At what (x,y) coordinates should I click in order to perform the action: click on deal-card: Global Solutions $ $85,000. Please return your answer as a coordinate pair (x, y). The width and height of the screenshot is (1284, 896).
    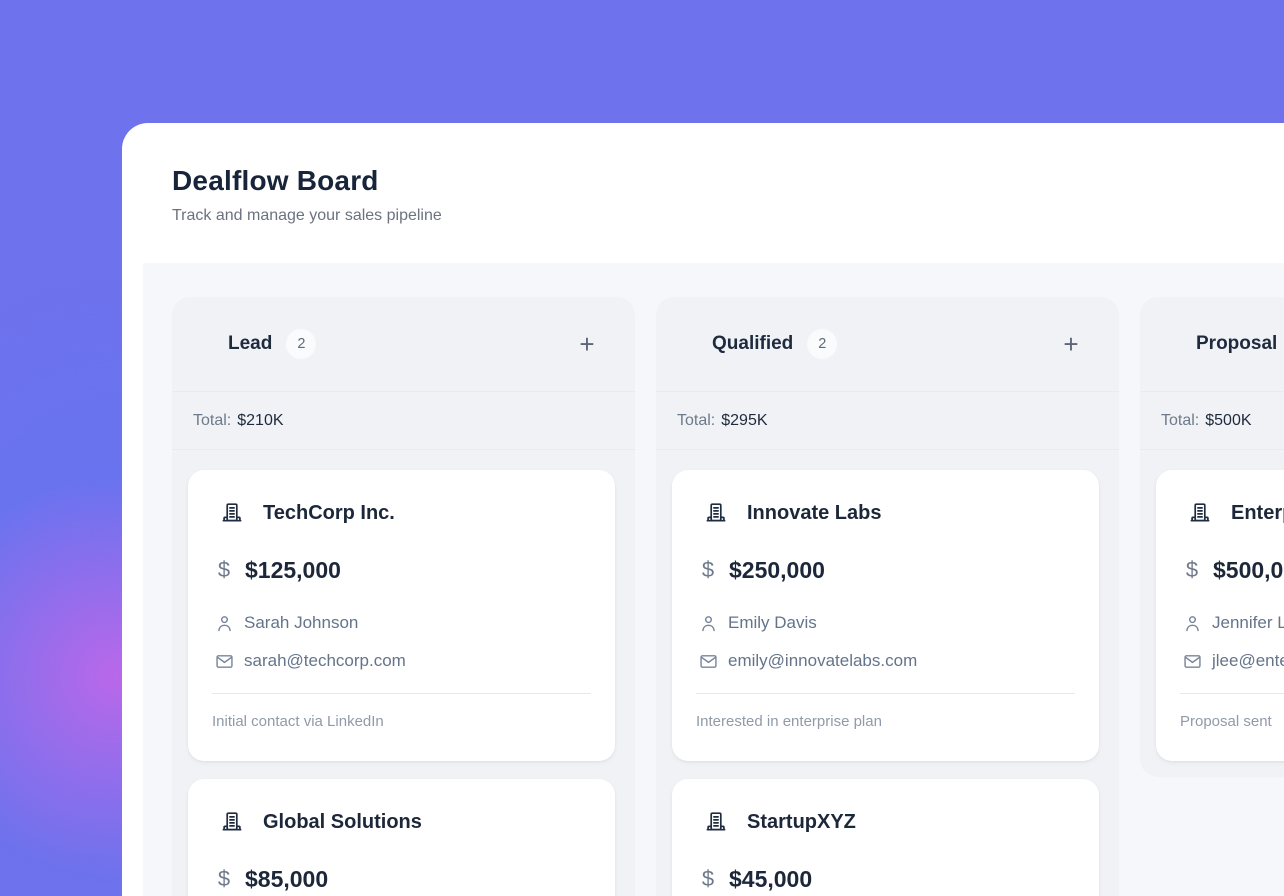
    Looking at the image, I should click on (401, 837).